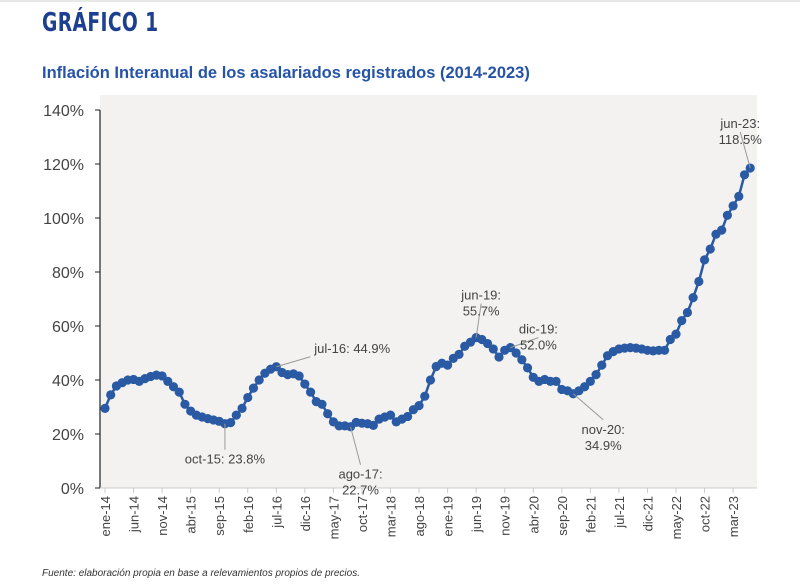 The image size is (800, 585). What do you see at coordinates (538, 329) in the screenshot?
I see `annotation-label: dic-19:` at bounding box center [538, 329].